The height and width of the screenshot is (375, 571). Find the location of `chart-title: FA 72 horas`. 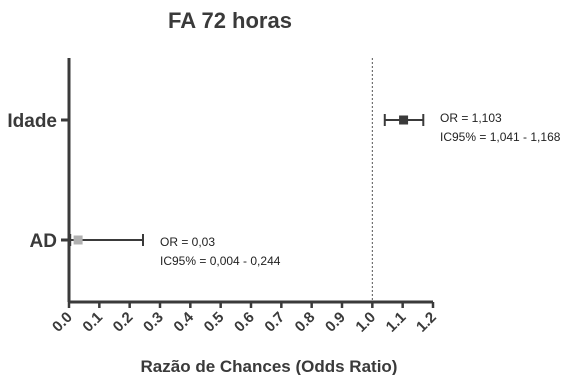

chart-title: FA 72 horas is located at coordinates (230, 20).